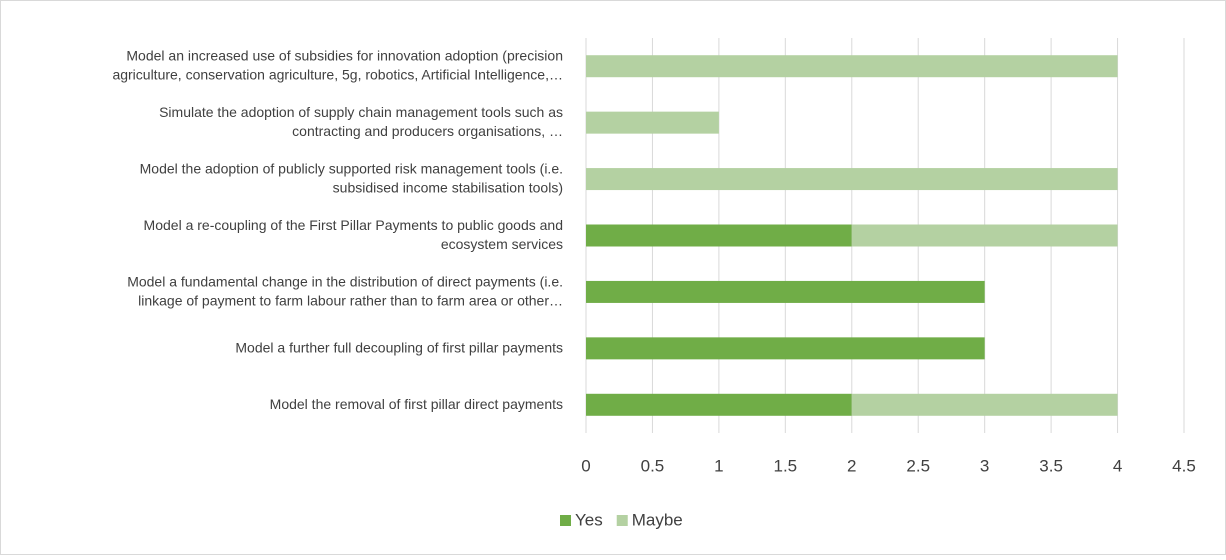 Image resolution: width=1226 pixels, height=560 pixels. I want to click on x-tick-label: 0, so click(585, 465).